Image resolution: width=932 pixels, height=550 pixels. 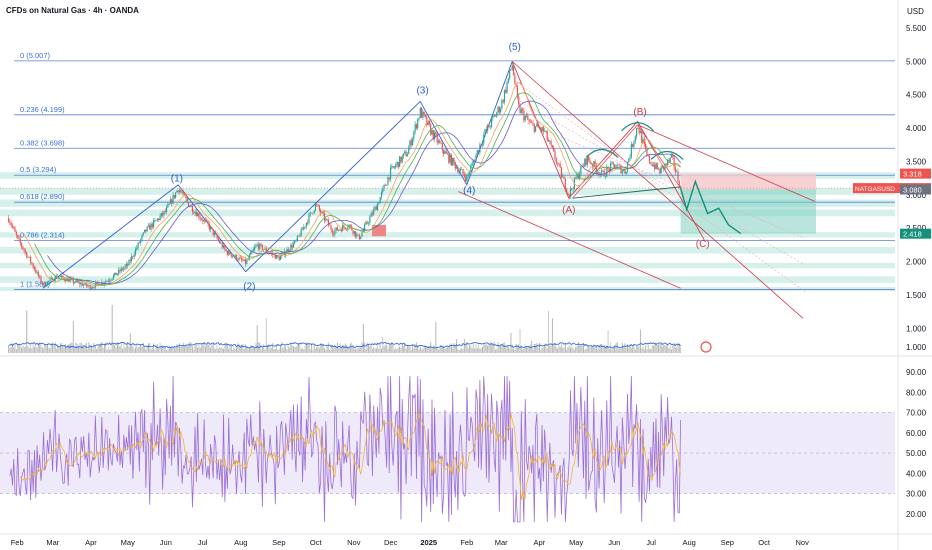 I want to click on price-axis-tick: 3.000, so click(x=916, y=195).